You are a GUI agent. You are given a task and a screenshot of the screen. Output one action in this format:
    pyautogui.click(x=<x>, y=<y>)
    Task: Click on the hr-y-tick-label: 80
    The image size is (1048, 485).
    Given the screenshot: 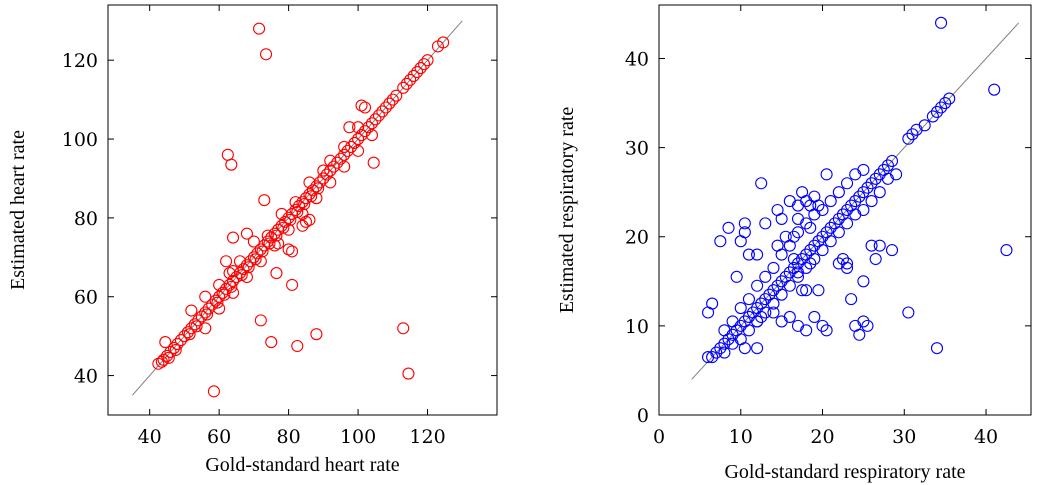 What is the action you would take?
    pyautogui.click(x=86, y=219)
    